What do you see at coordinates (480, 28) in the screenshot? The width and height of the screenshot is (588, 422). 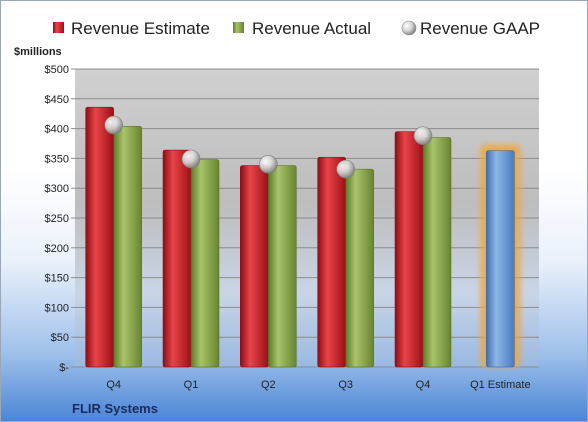 I see `legend-label-revenue-gaap: Revenue GAAP` at bounding box center [480, 28].